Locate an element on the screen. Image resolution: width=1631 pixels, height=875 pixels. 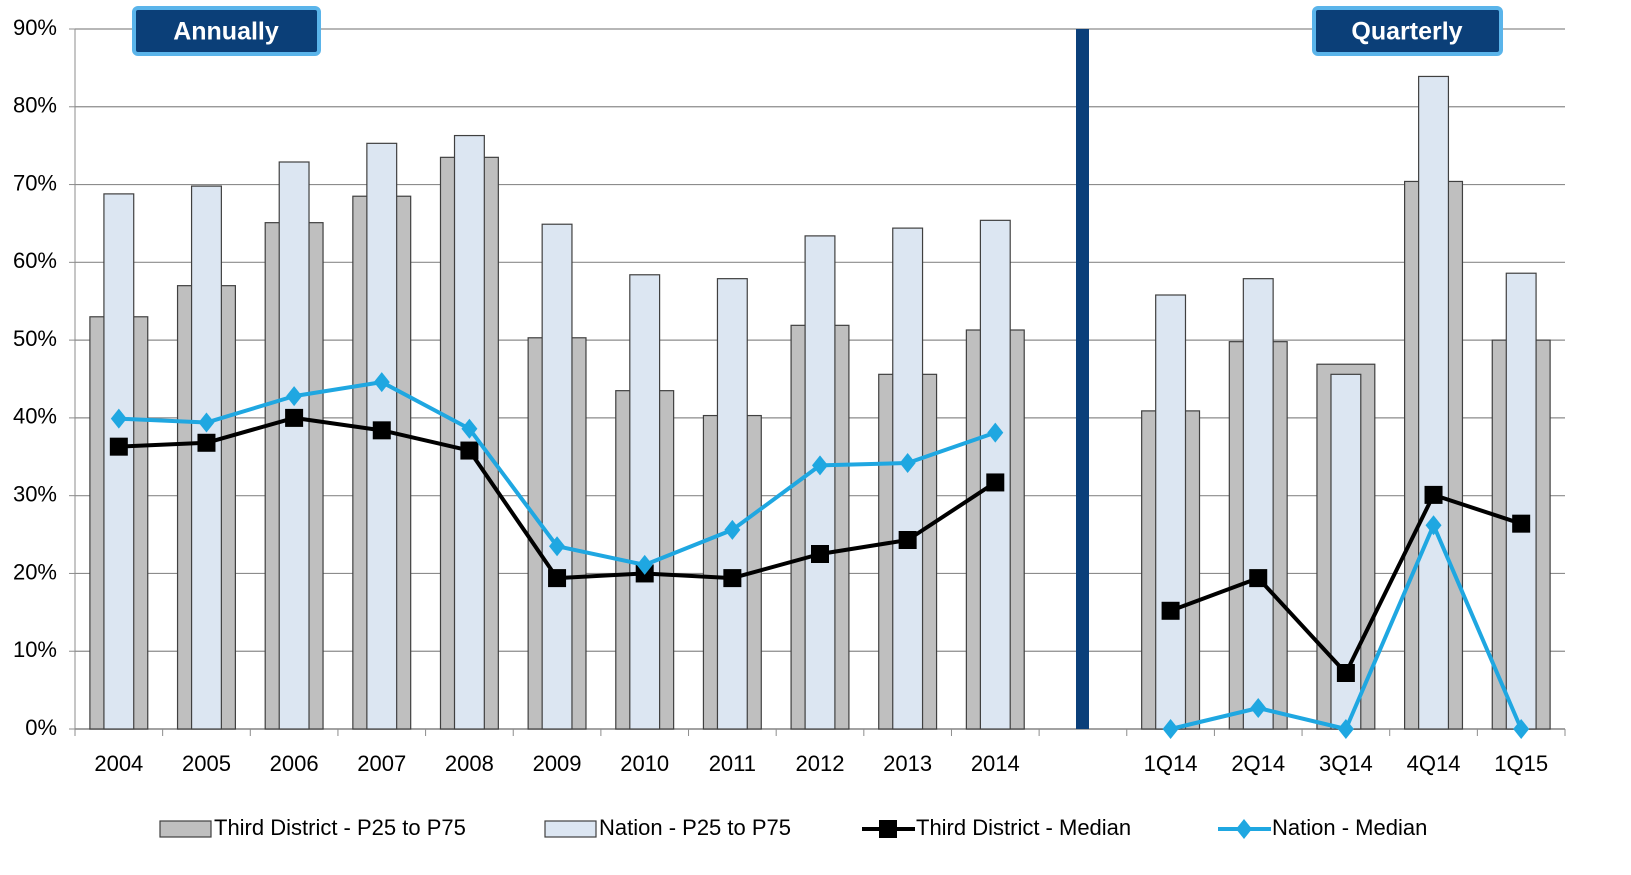
x-tick-label: 2009 is located at coordinates (557, 763).